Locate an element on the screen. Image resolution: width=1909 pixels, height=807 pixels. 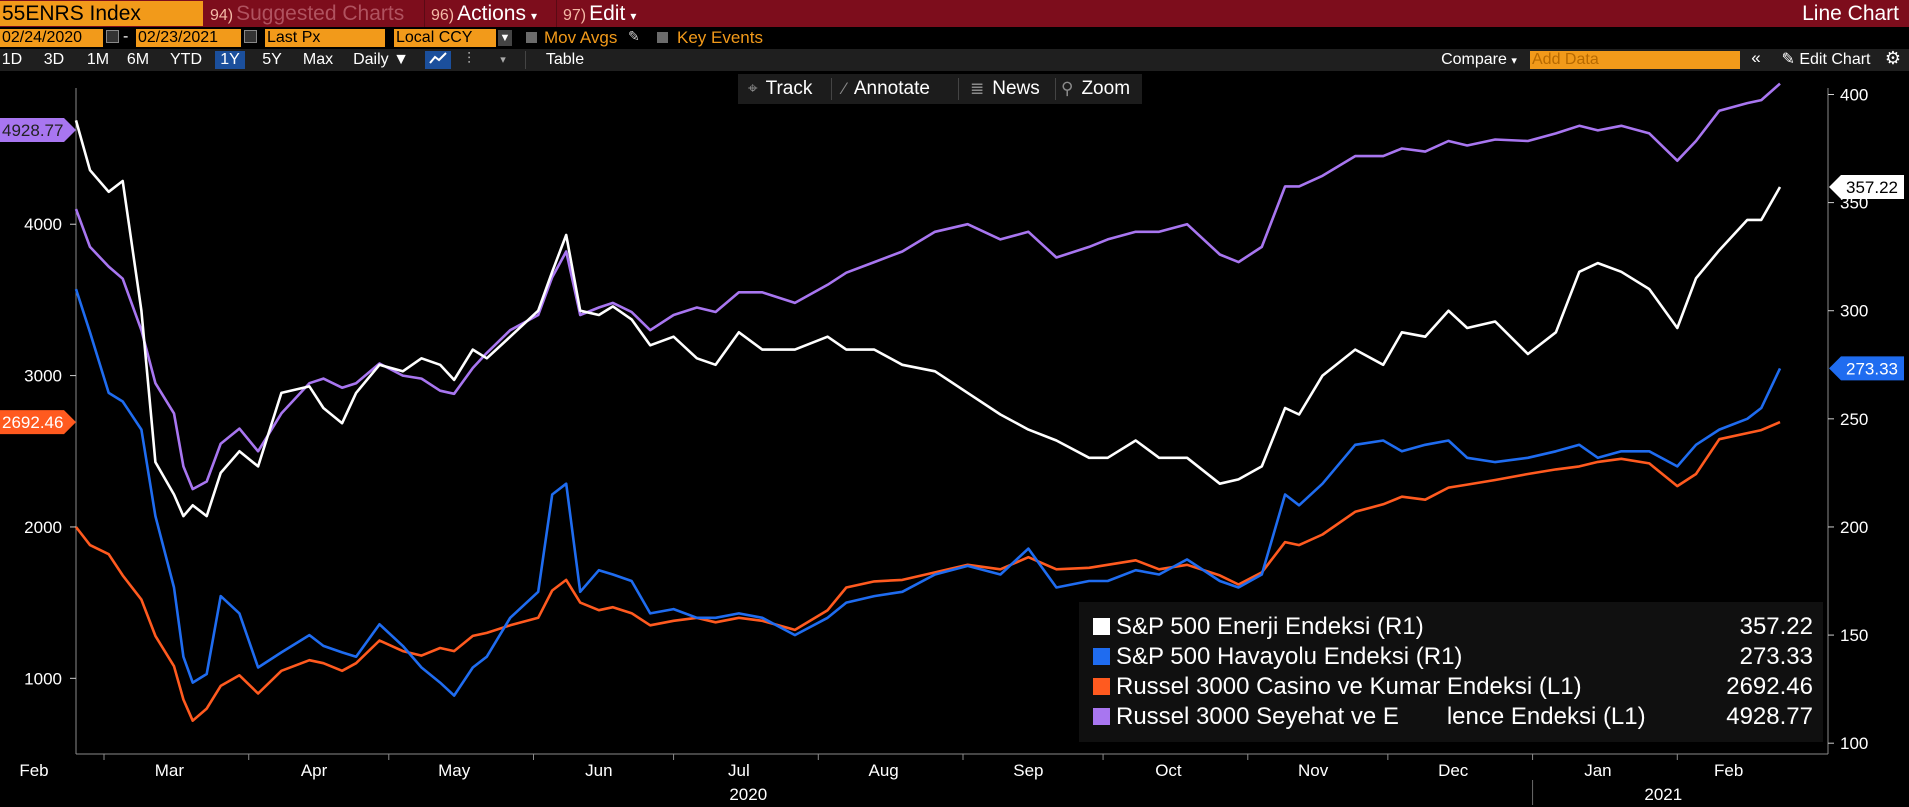
left-tick-label: 4000 is located at coordinates (43, 224).